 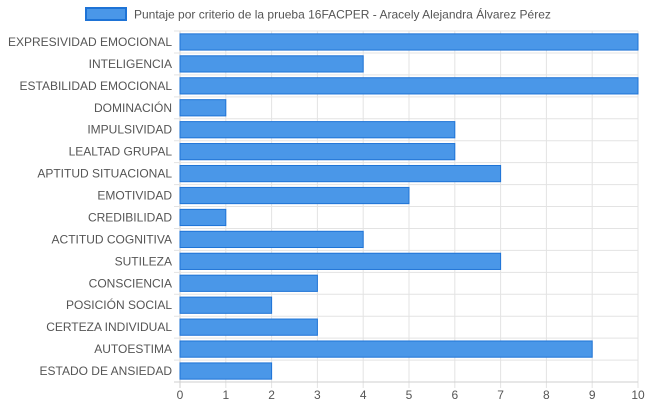 What do you see at coordinates (130, 64) in the screenshot?
I see `category-label: INTELIGENCIA` at bounding box center [130, 64].